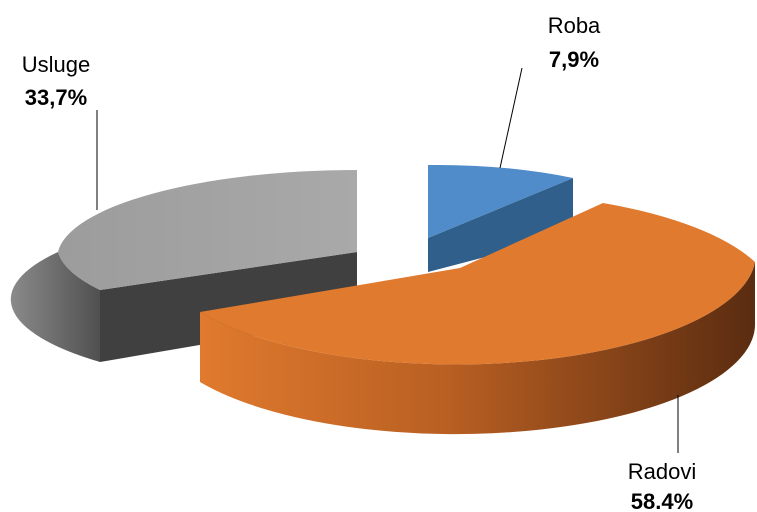 The width and height of the screenshot is (757, 512). Describe the element at coordinates (56, 64) in the screenshot. I see `usluge-label-name: Usluge` at that location.